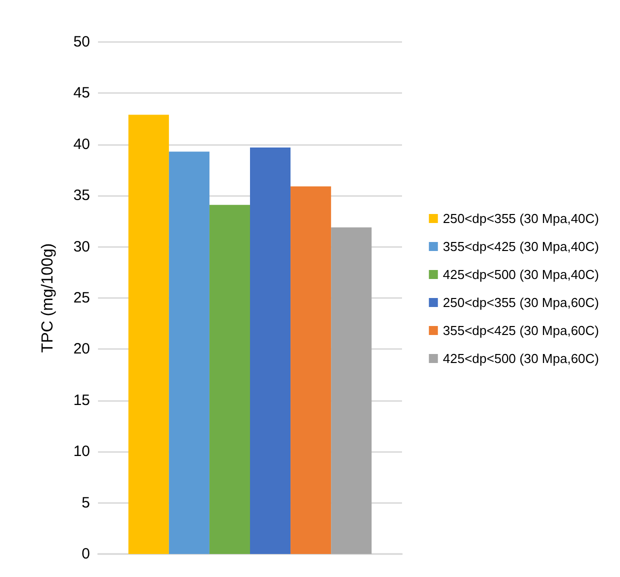 The image size is (620, 577). Describe the element at coordinates (81, 247) in the screenshot. I see `y-tick-label: 30` at that location.